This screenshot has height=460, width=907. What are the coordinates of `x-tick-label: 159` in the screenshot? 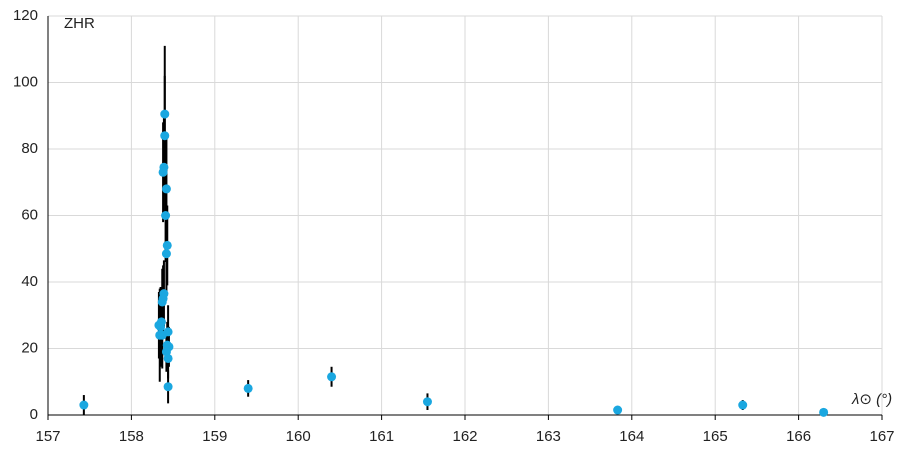 It's located at (214, 436).